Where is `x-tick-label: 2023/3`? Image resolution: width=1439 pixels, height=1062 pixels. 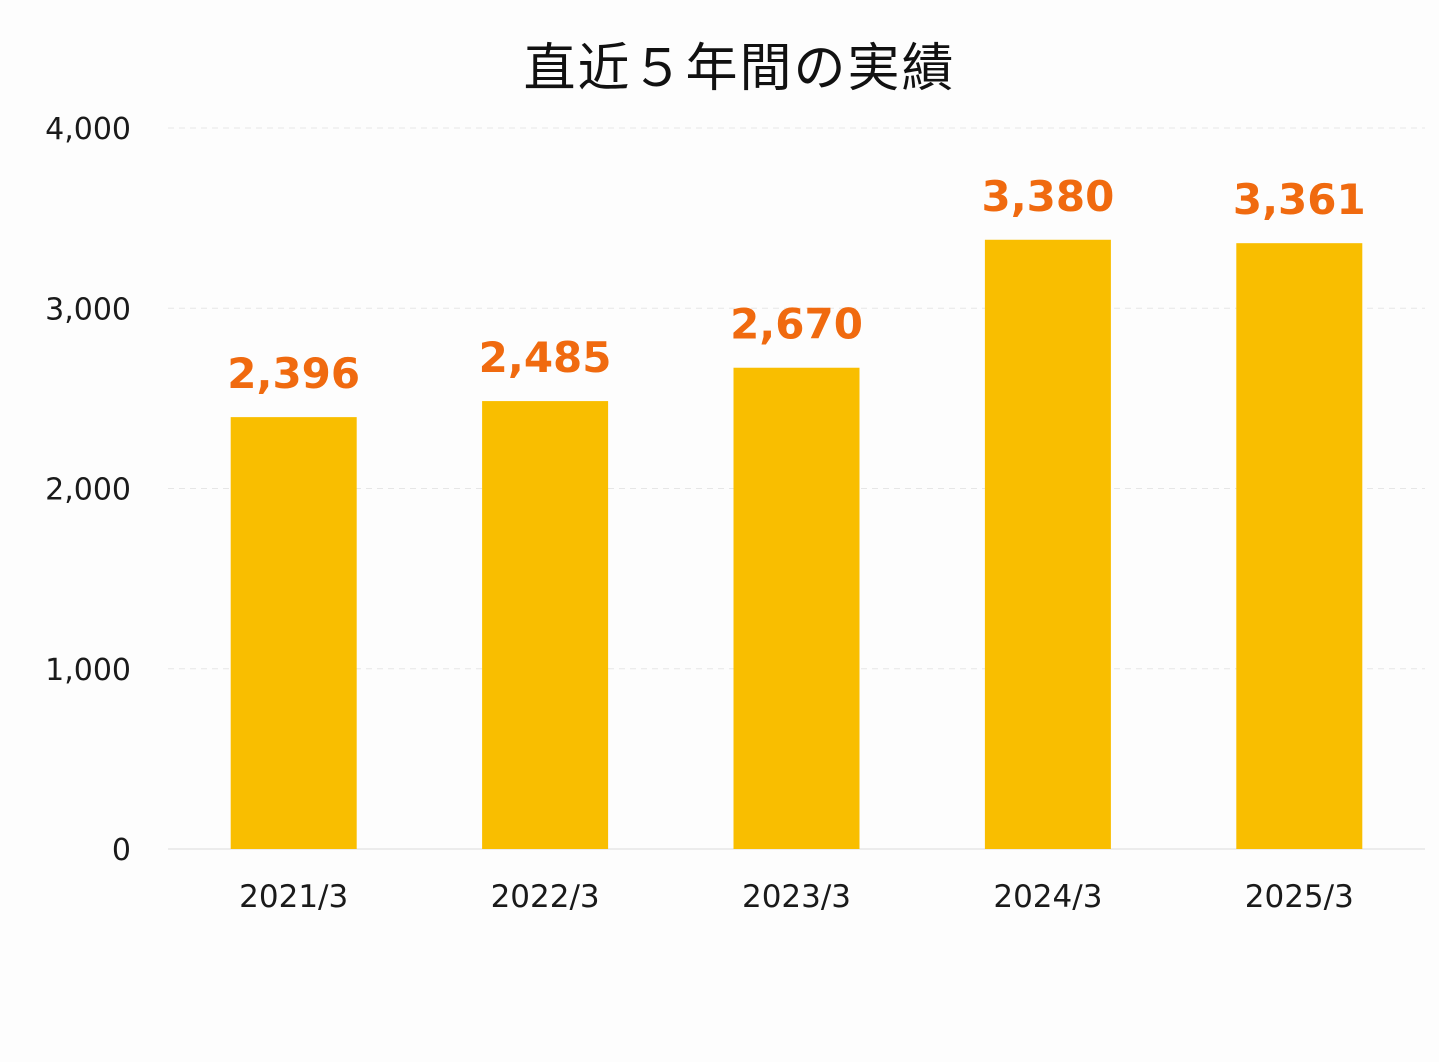 x-tick-label: 2023/3 is located at coordinates (796, 897).